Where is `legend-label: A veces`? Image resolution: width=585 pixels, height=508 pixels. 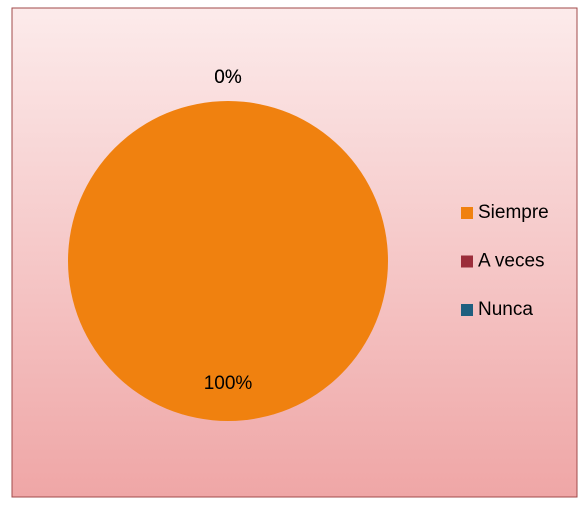 legend-label: A veces is located at coordinates (511, 261).